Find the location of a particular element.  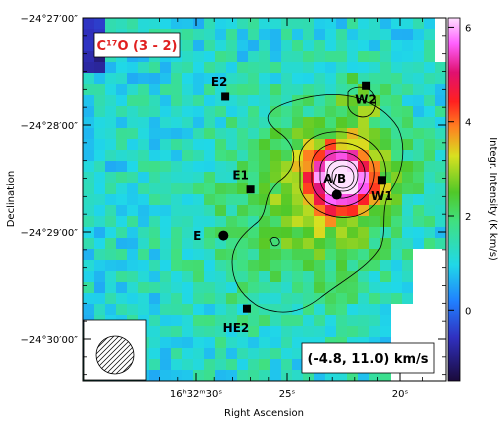

source-marker-circle is located at coordinates (223, 235).